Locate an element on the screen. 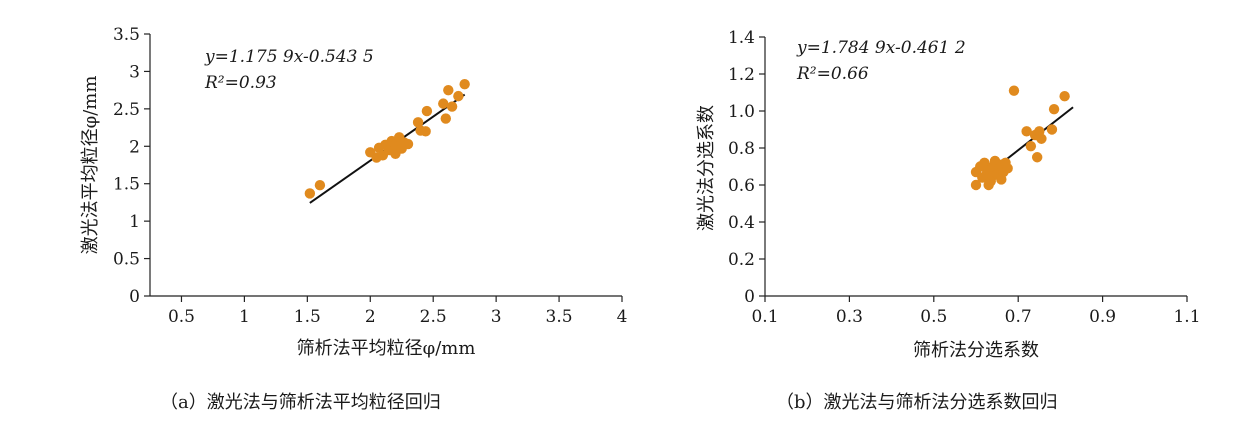  regression-equation-b: y=1.784 9x-0.461 2 is located at coordinates (881, 48).